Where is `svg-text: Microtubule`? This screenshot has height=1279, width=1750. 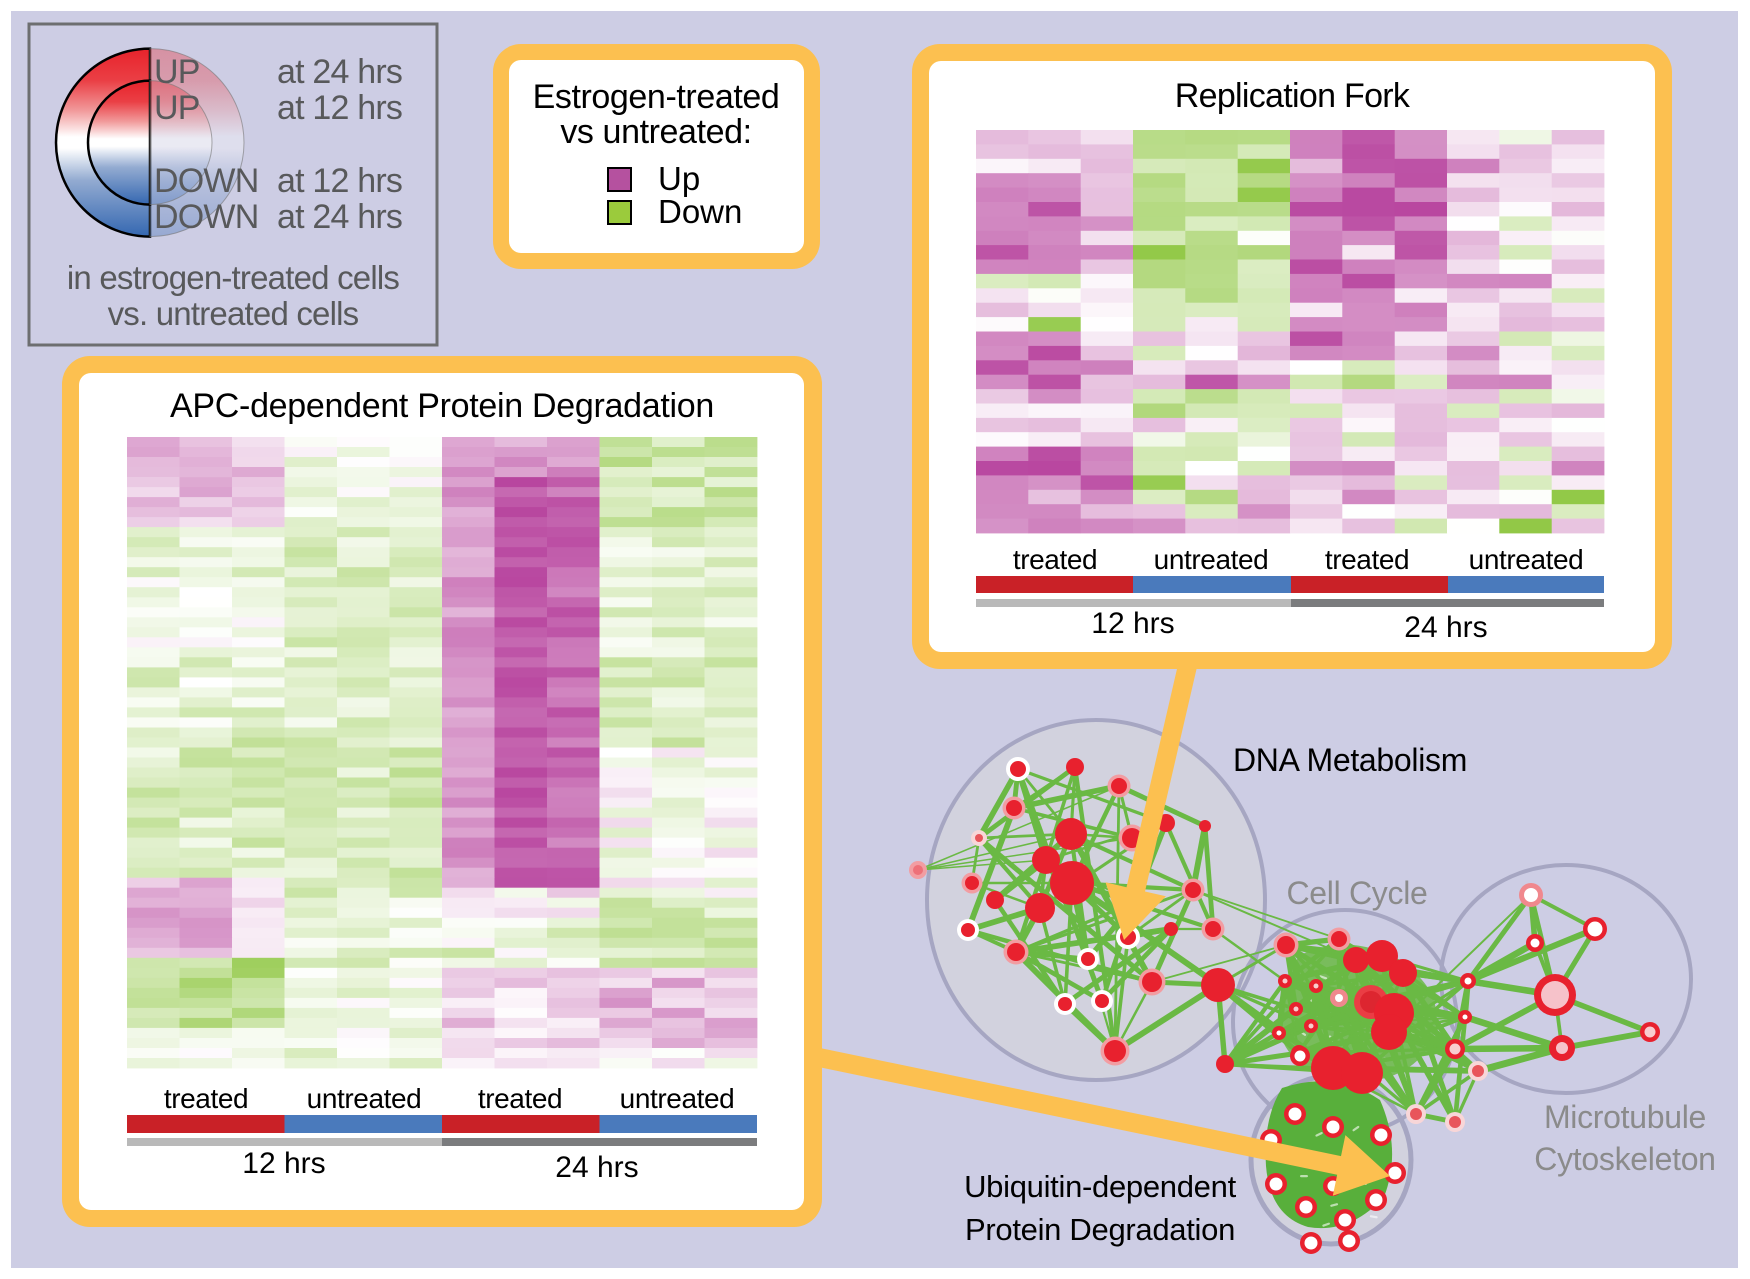
svg-text: Microtubule is located at coordinates (1625, 1117).